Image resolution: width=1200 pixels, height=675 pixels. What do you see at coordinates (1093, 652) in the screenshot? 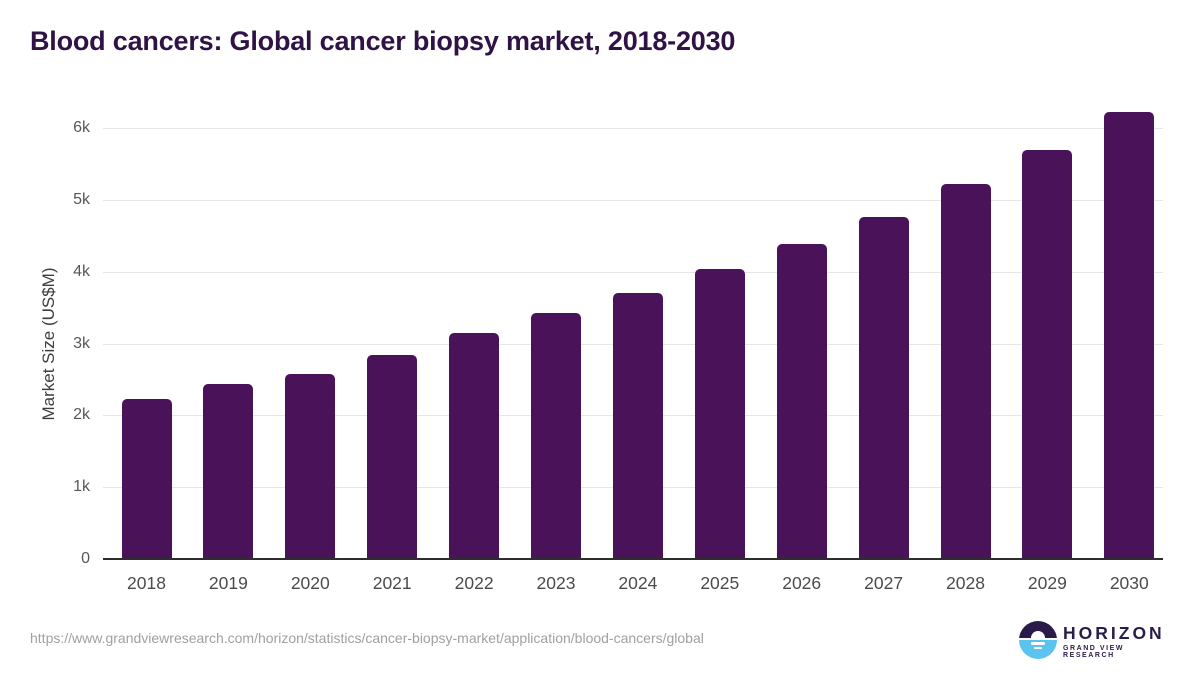
I see `logo-subtitle: GRAND VIEW RESEARCH` at bounding box center [1093, 652].